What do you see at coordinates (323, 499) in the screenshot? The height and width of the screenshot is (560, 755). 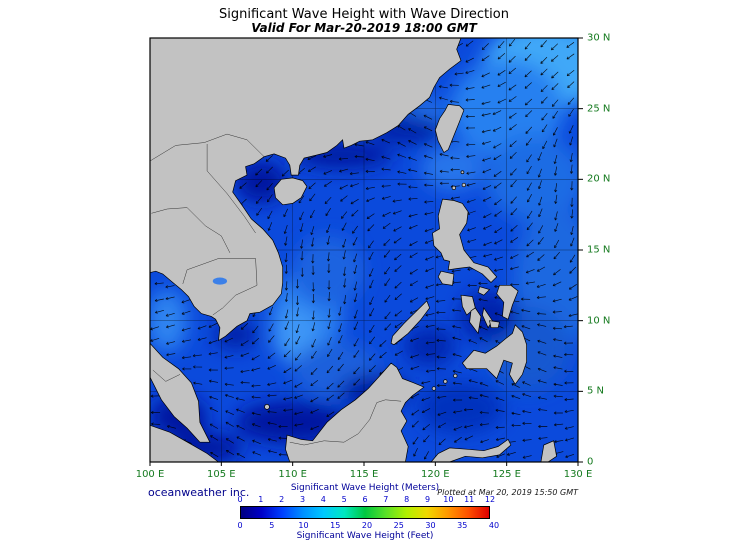 I see `meters-tick: 4` at bounding box center [323, 499].